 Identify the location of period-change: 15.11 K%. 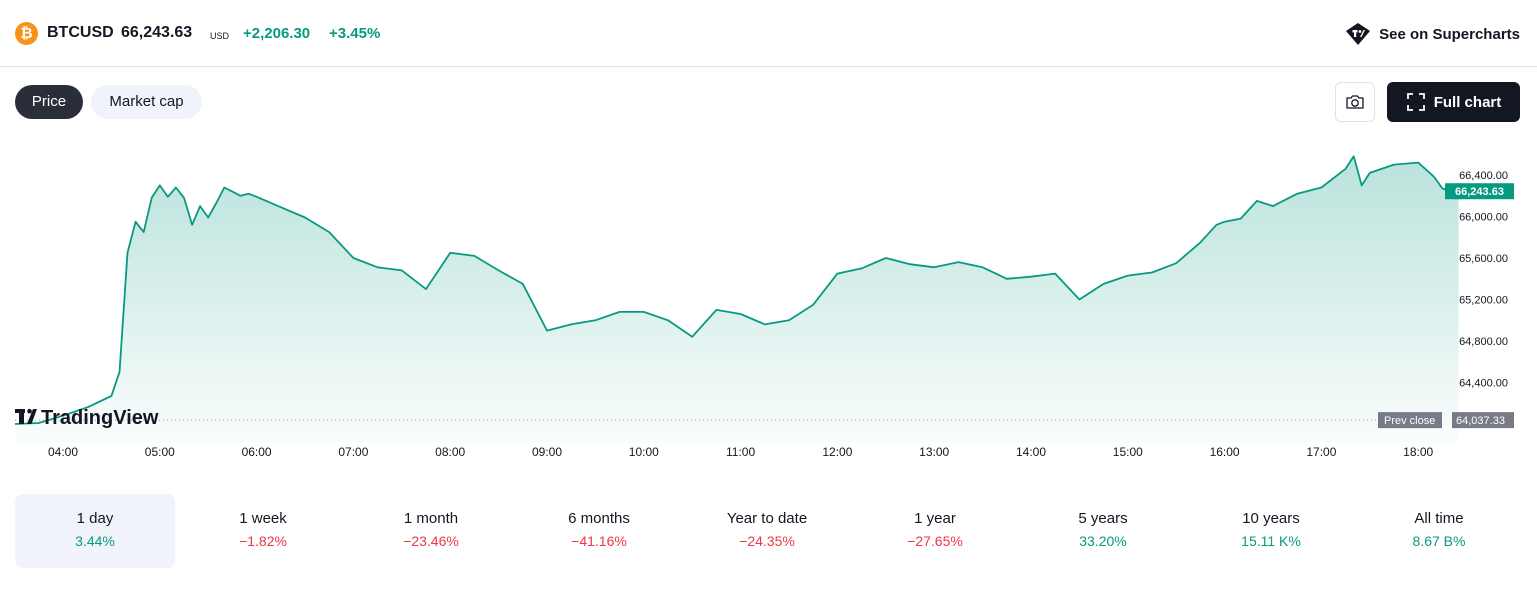
(1271, 541).